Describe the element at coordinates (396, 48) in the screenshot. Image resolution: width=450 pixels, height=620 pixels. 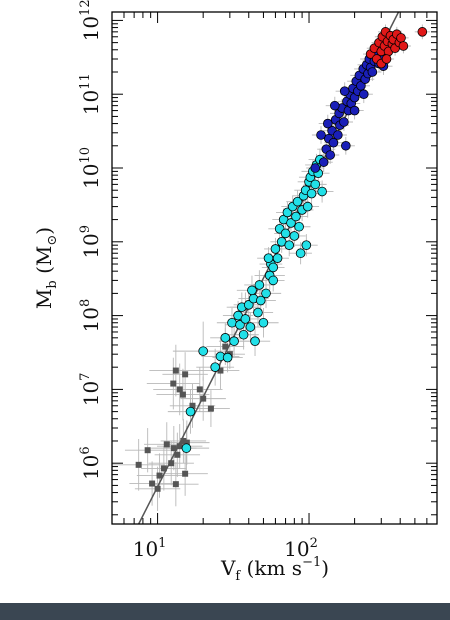
I see `red-series` at that location.